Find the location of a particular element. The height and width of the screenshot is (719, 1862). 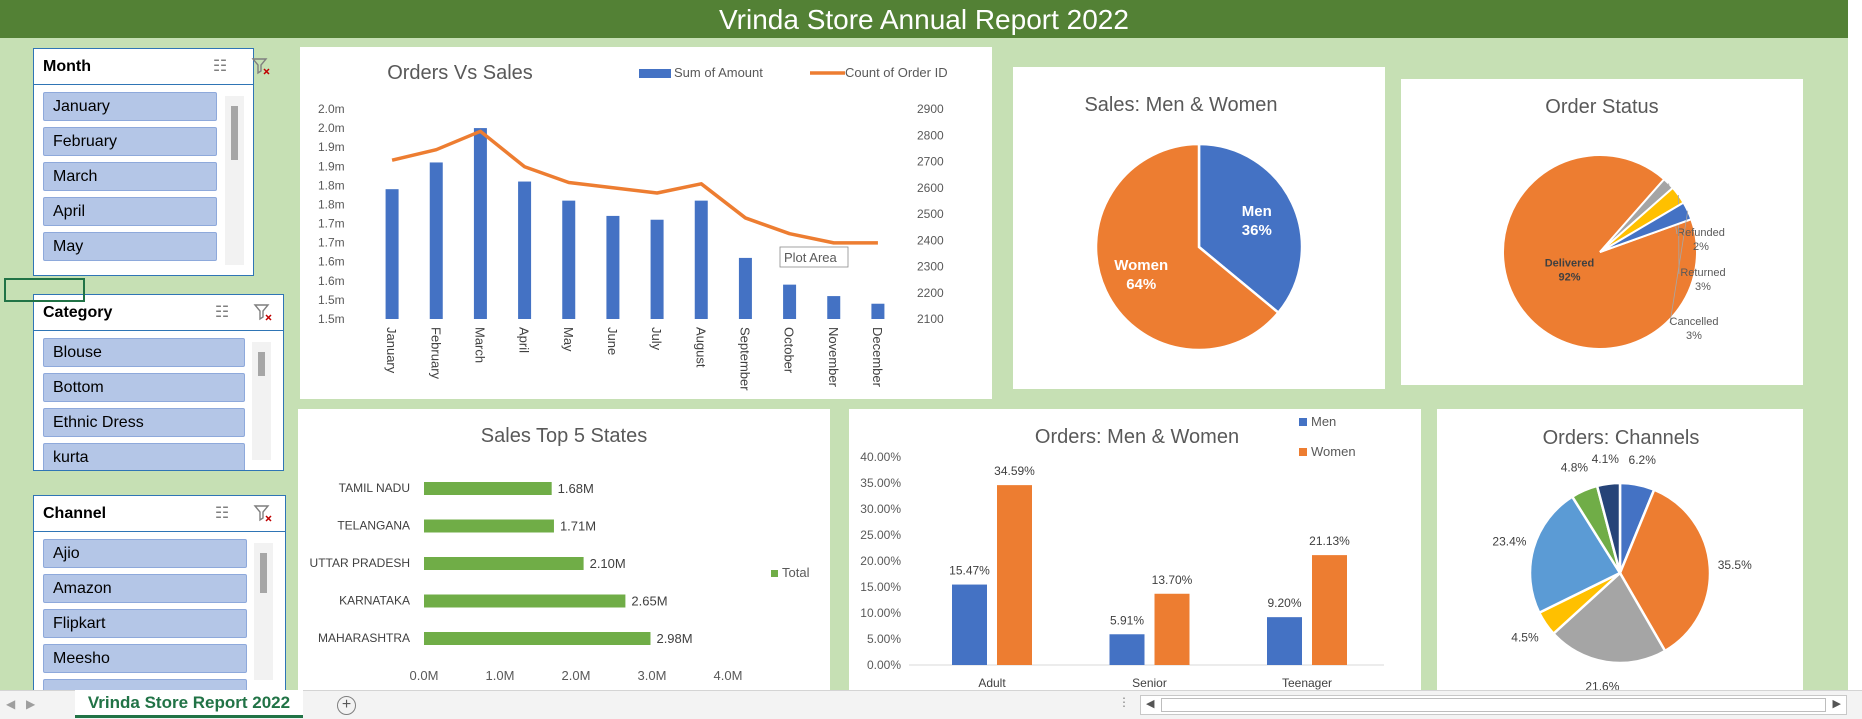

slicer-item: kurta is located at coordinates (144, 456).